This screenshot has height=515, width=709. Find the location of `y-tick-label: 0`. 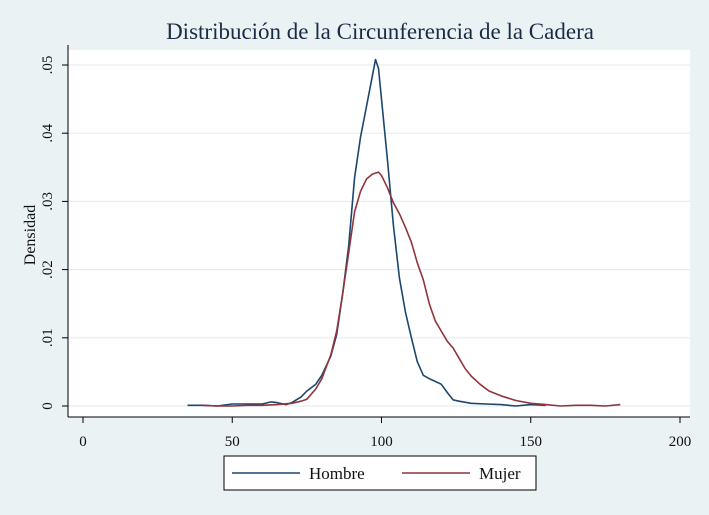

y-tick-label: 0 is located at coordinates (48, 406).